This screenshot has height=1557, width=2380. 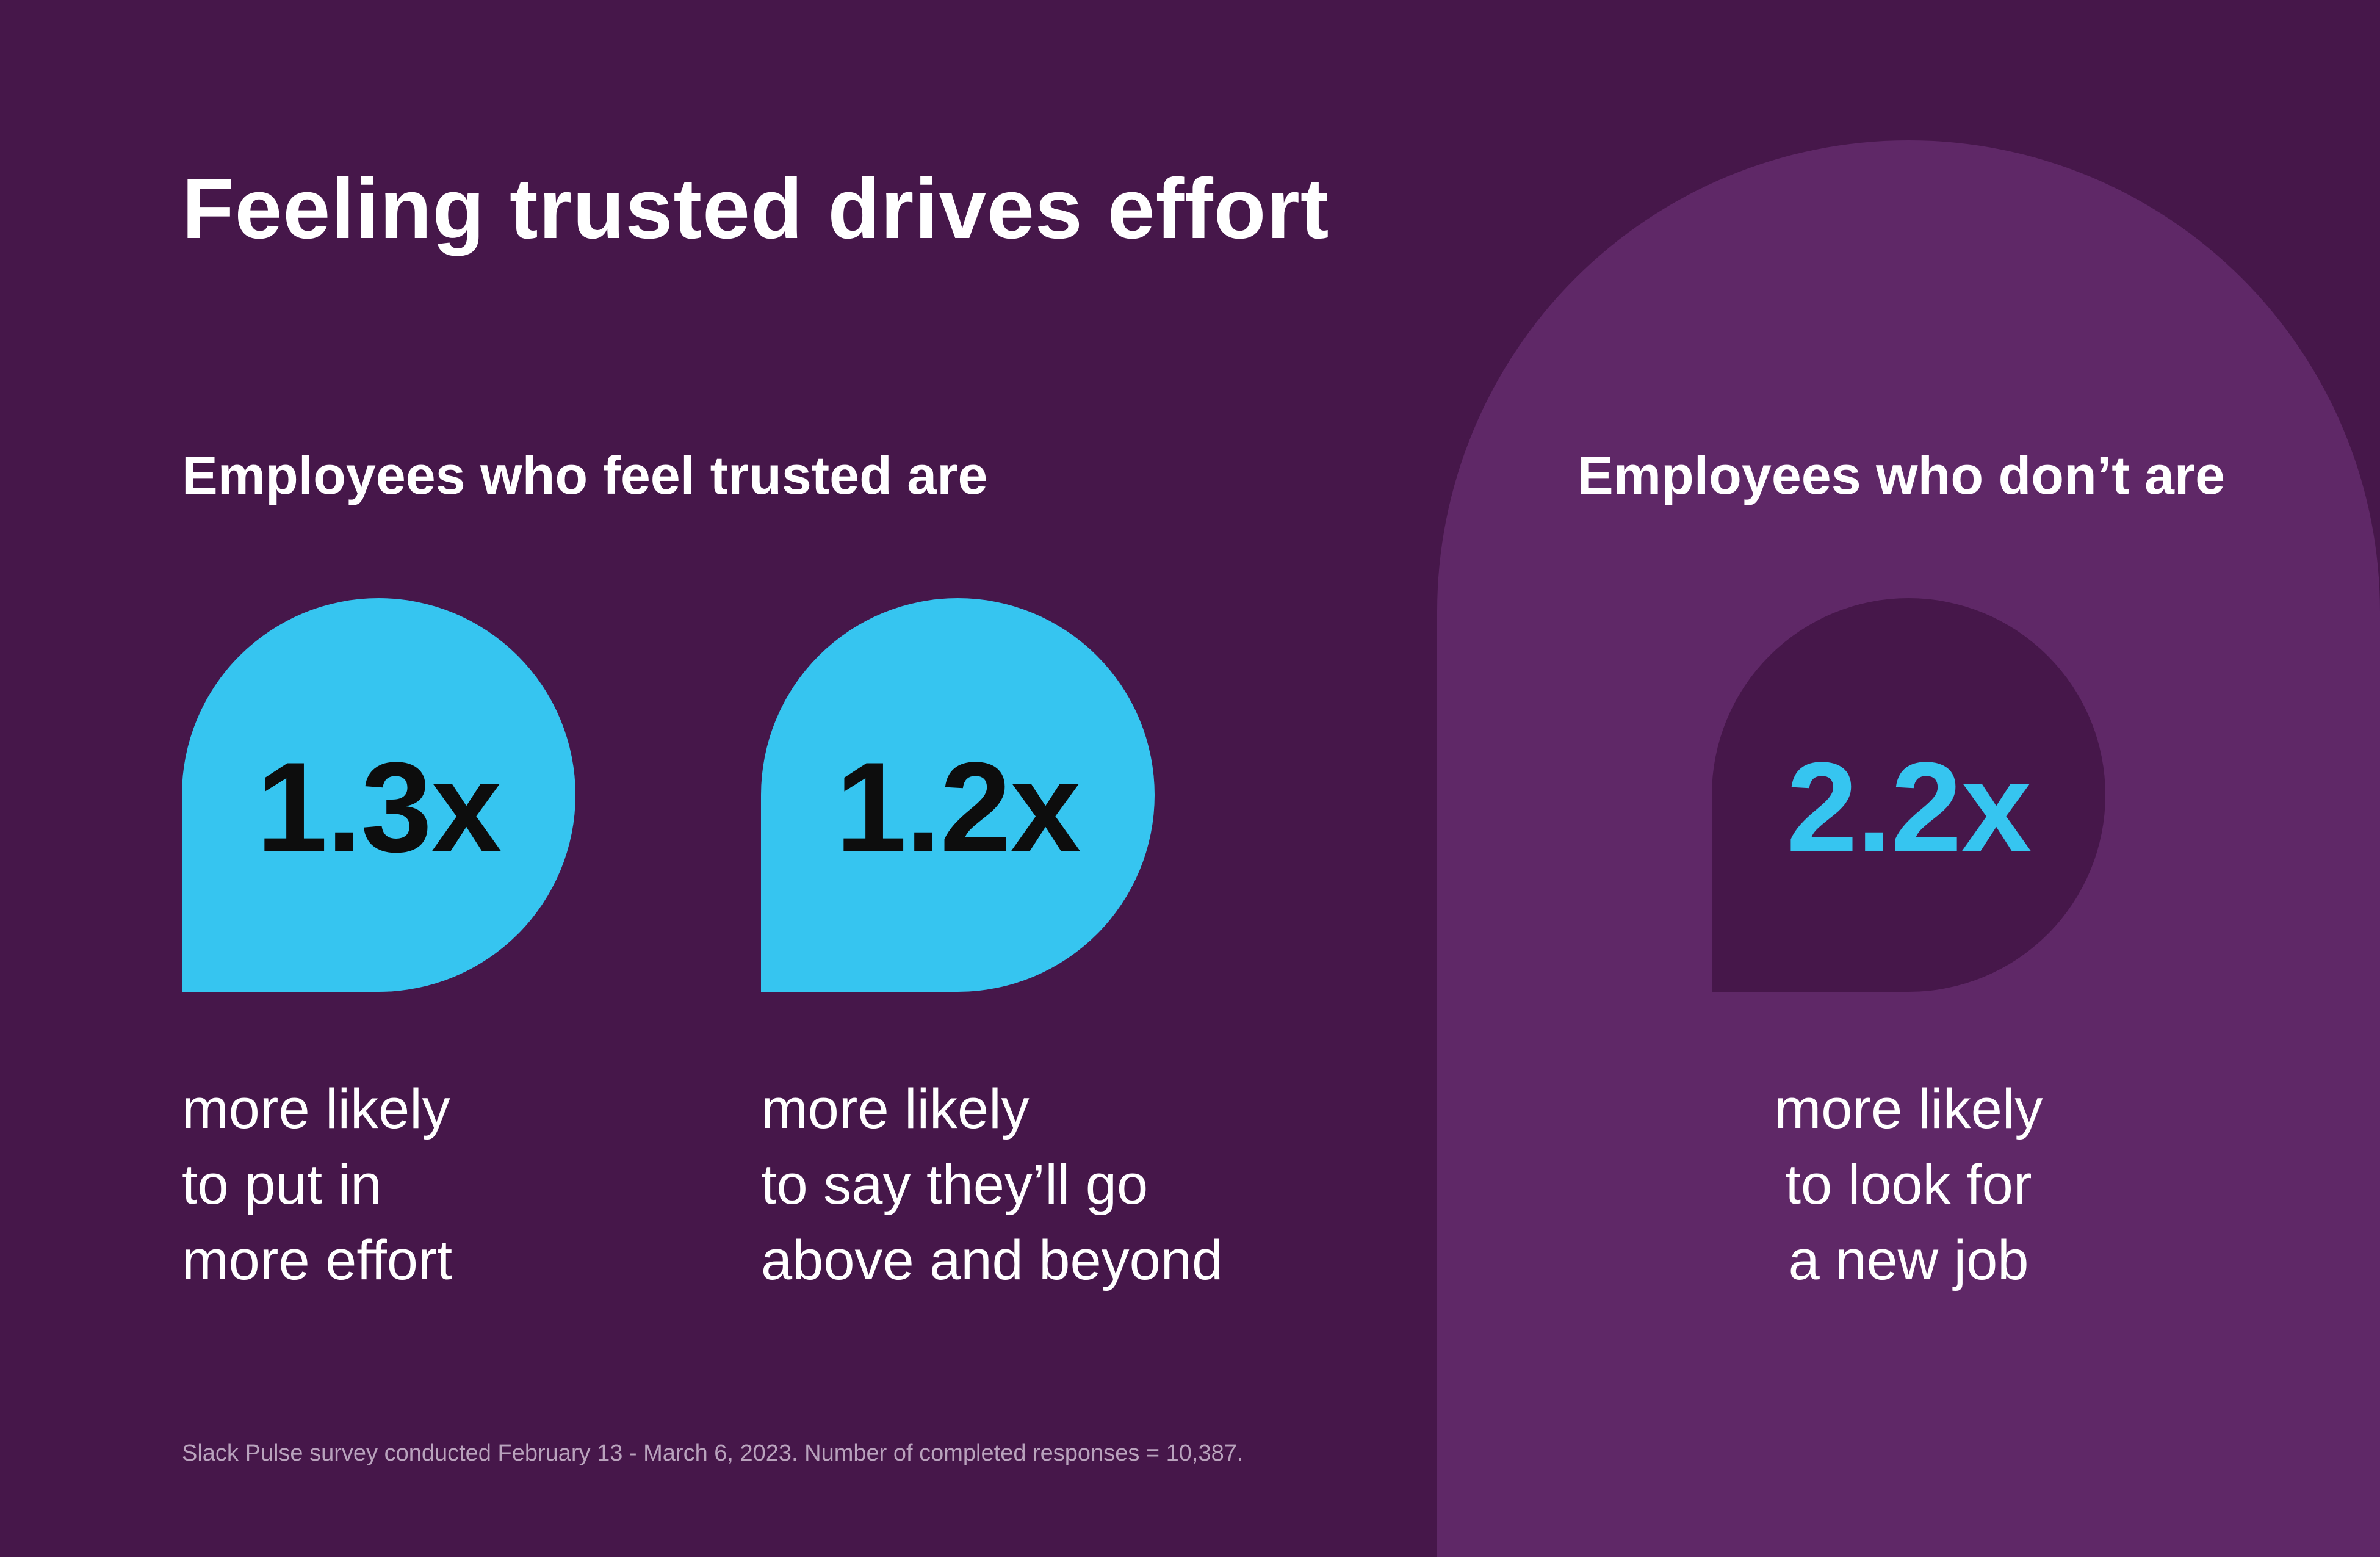 I want to click on stat-value-above-beyond: 1.2x, so click(x=958, y=807).